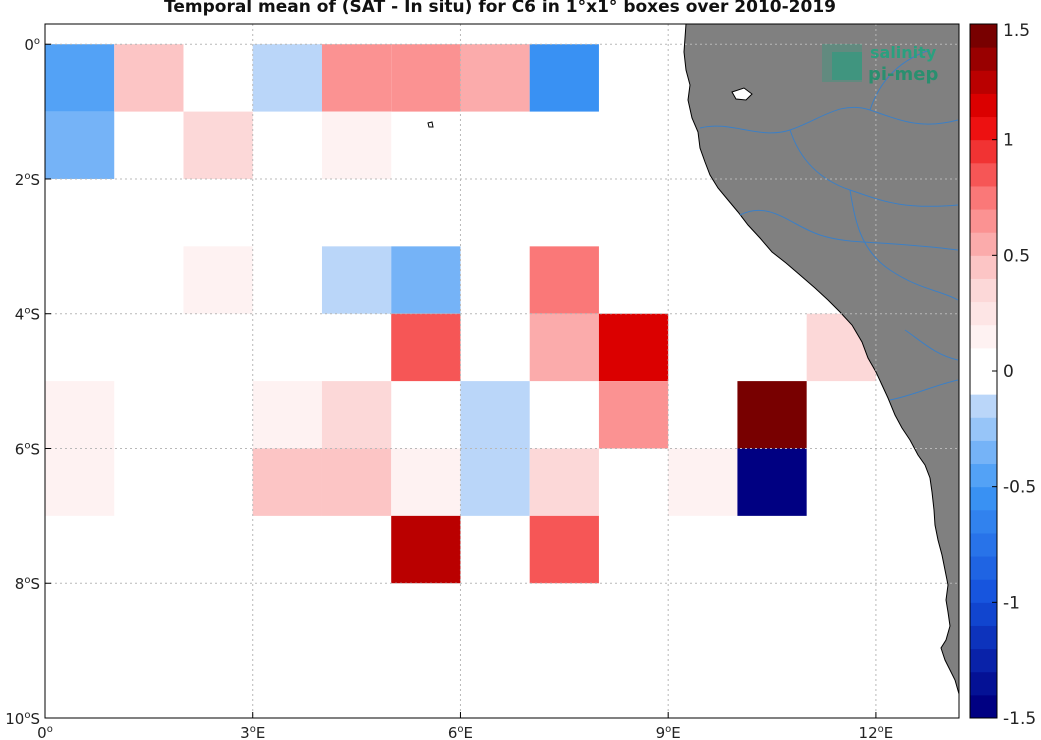 The image size is (1041, 740). Describe the element at coordinates (1019, 719) in the screenshot. I see `colorbar-tick-label: -1.5` at that location.